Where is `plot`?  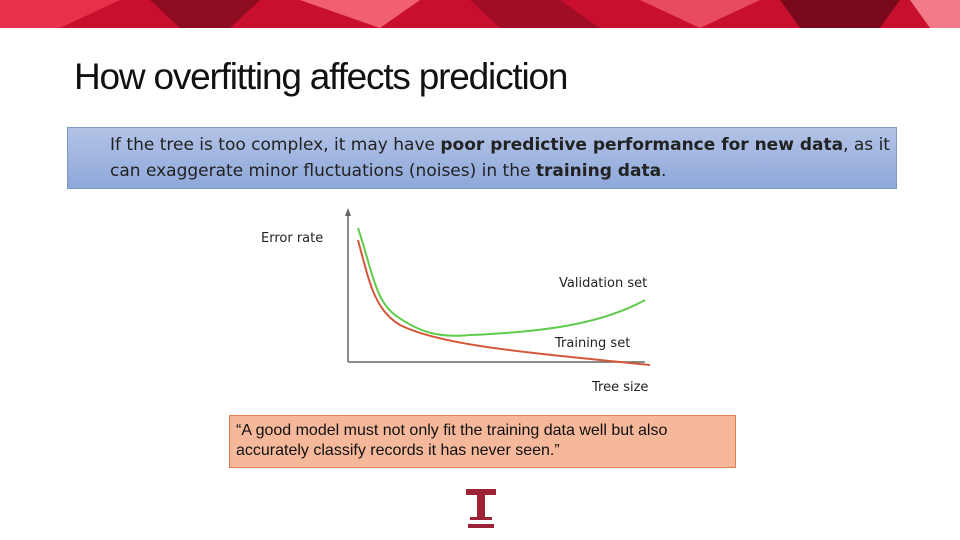 plot is located at coordinates (498, 287).